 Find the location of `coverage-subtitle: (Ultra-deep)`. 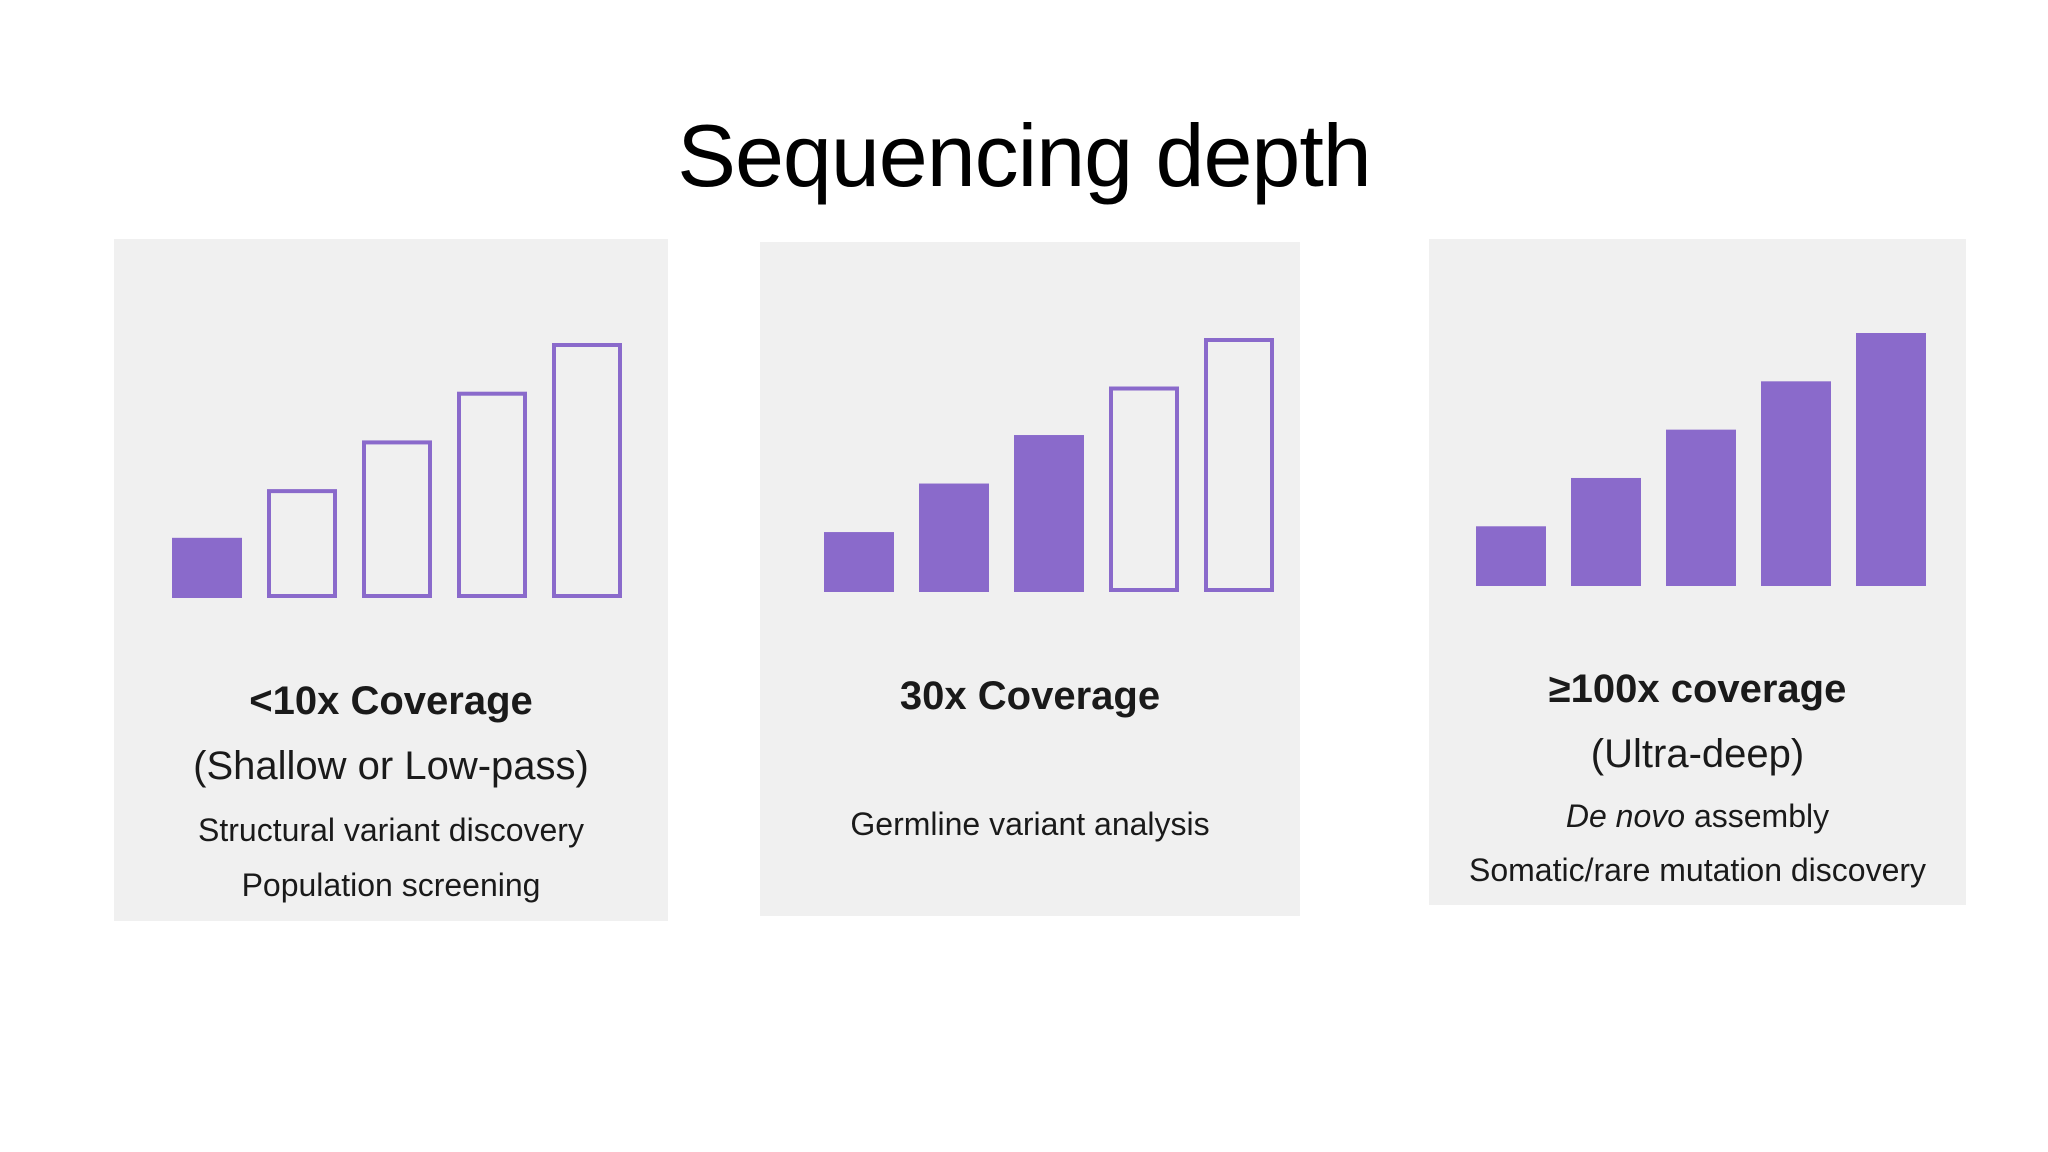

coverage-subtitle: (Ultra-deep) is located at coordinates (1697, 754).